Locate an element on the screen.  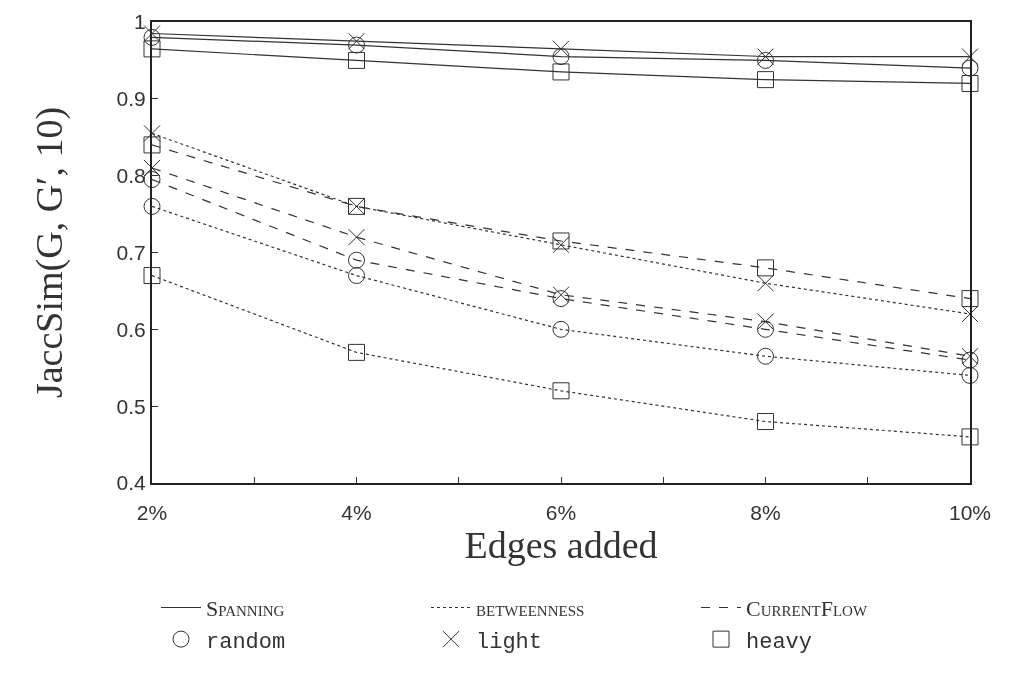
y-tick-label: 1 is located at coordinates (140, 22).